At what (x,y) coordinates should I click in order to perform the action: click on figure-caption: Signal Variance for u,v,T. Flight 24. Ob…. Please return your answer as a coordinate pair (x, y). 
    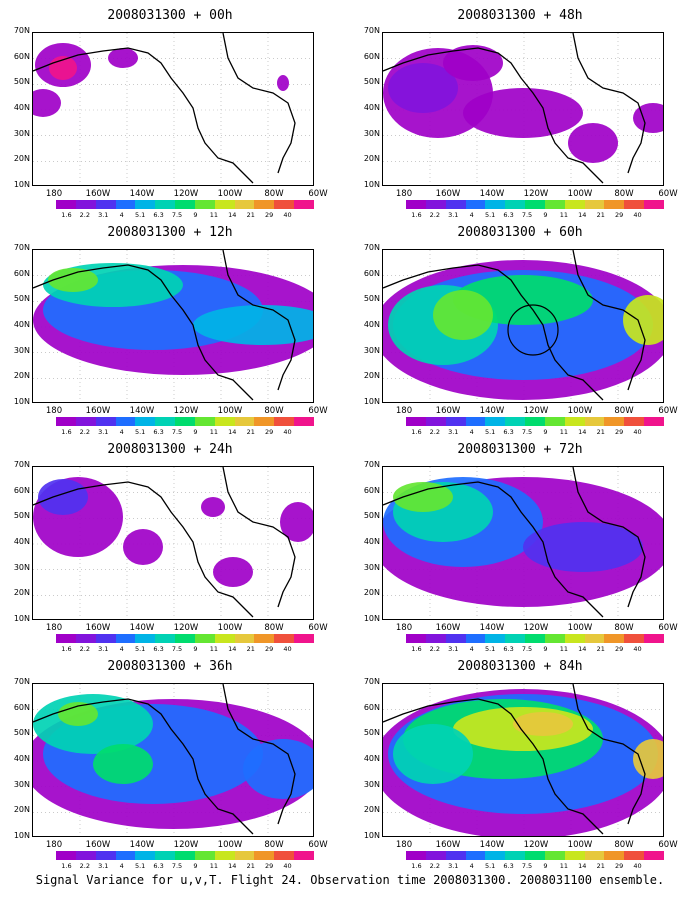
    Looking at the image, I should click on (350, 880).